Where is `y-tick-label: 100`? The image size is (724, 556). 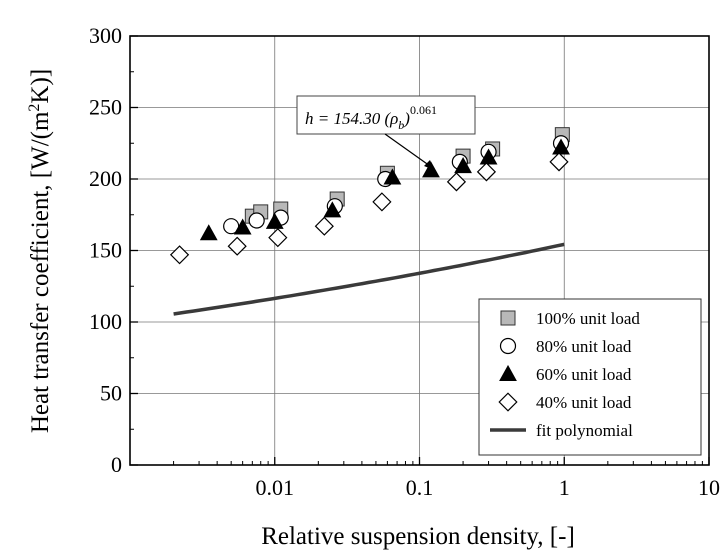
y-tick-label: 100 is located at coordinates (105, 321).